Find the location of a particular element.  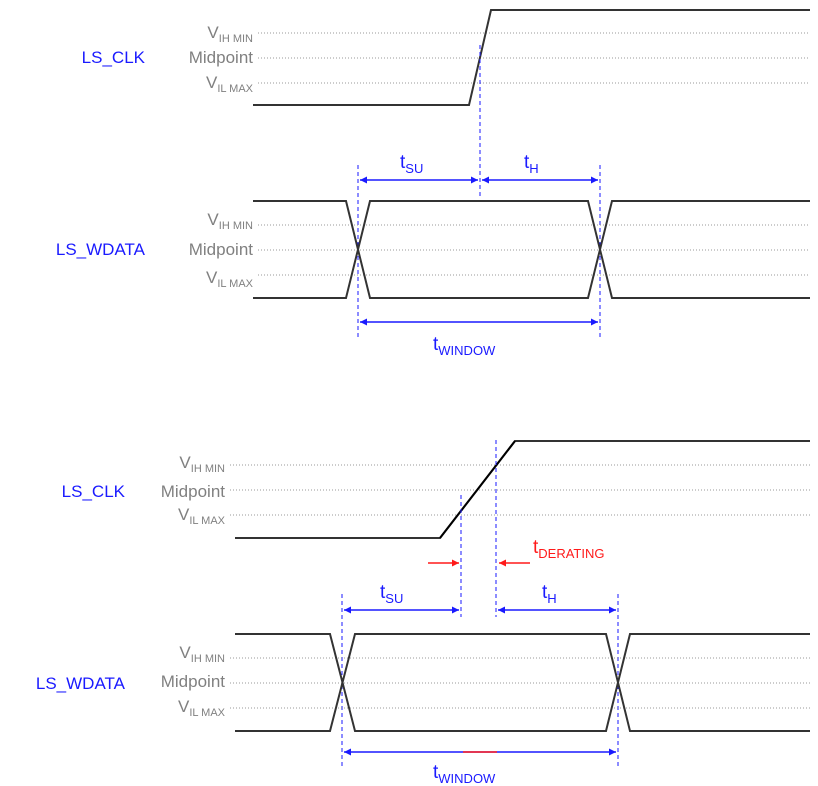

top-wdata-vil-label: VIL MAX is located at coordinates (230, 279).